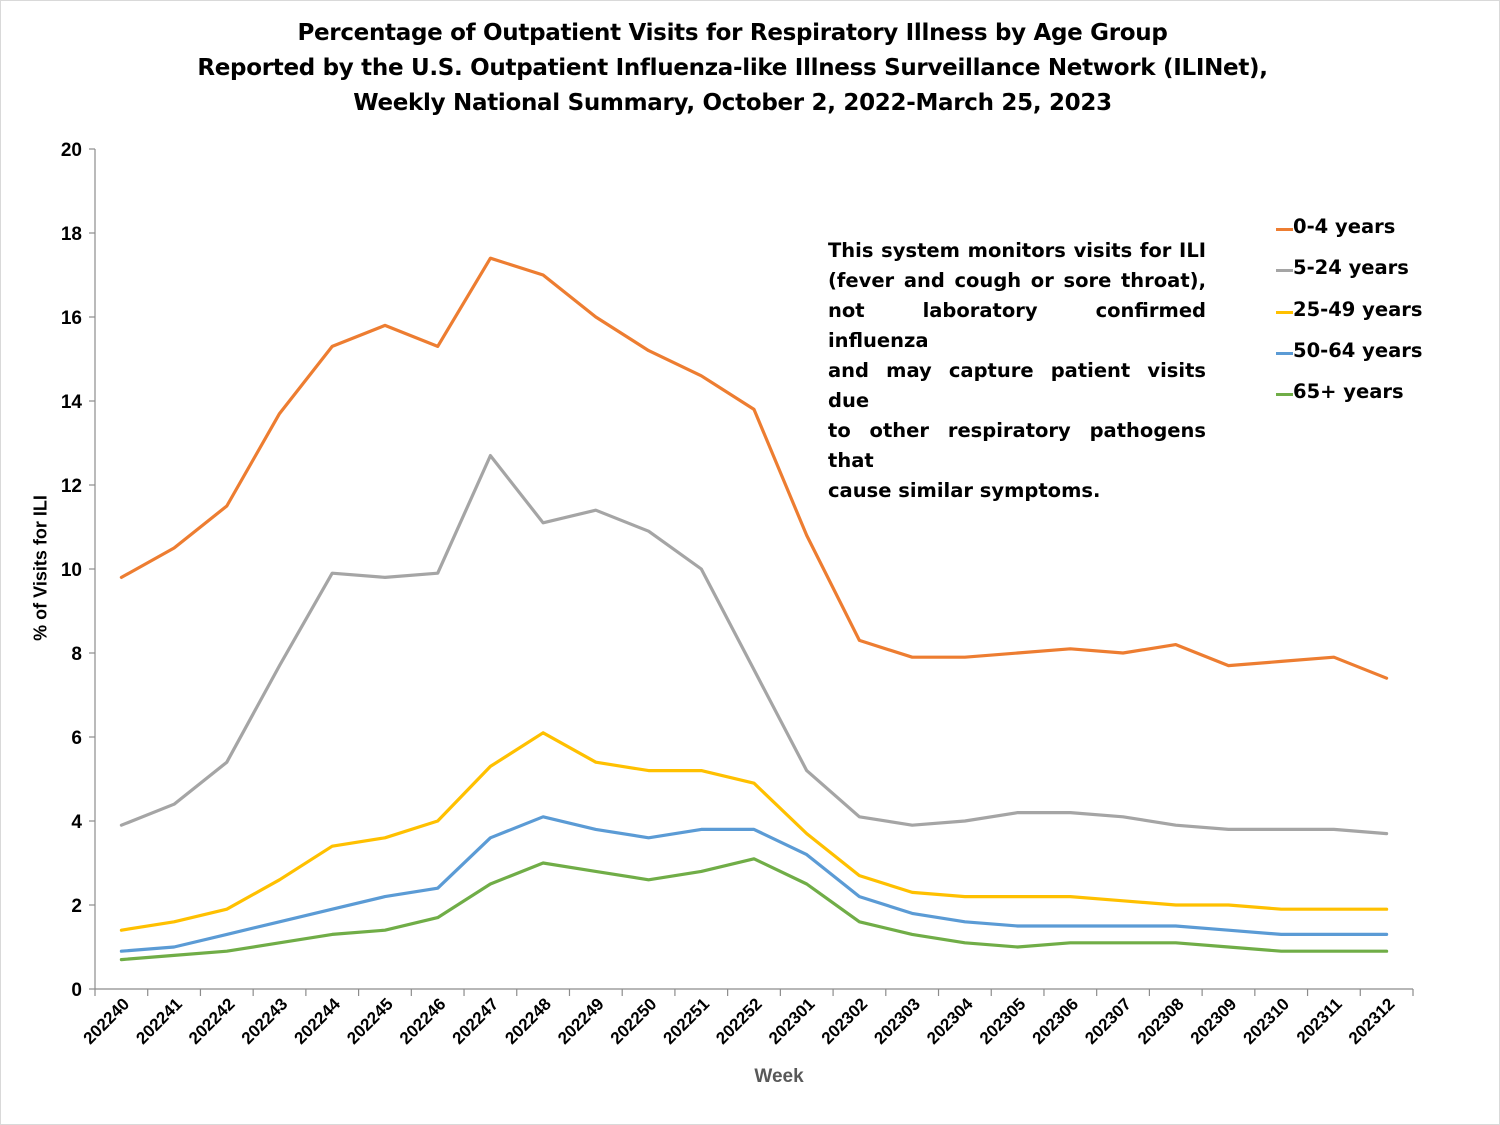 The width and height of the screenshot is (1500, 1125). Describe the element at coordinates (581, 1021) in the screenshot. I see `x-tick-label: 202249` at that location.